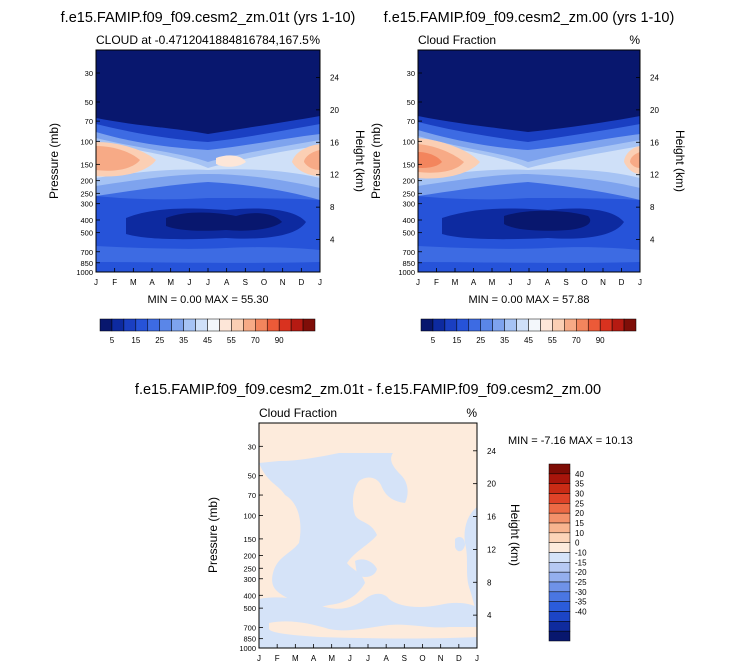 Image resolution: width=733 pixels, height=669 pixels. What do you see at coordinates (213, 535) in the screenshot?
I see `panel-3-ylabel: Pressure (mb)` at bounding box center [213, 535].